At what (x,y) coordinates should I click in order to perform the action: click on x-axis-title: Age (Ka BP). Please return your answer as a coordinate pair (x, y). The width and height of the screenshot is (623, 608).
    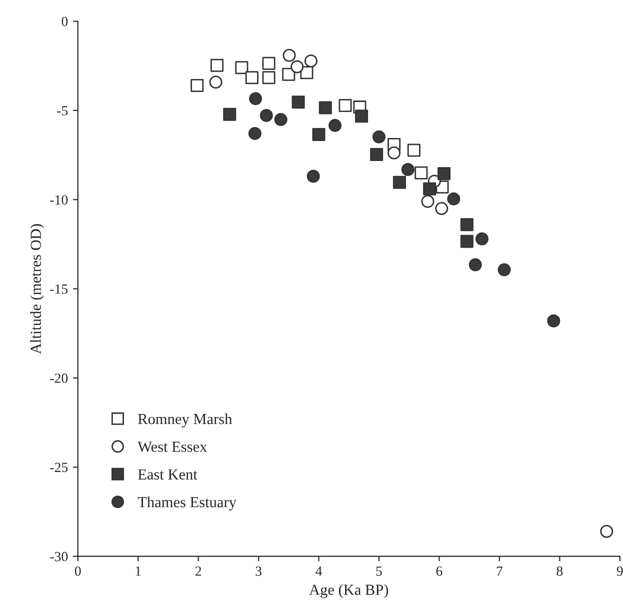
    Looking at the image, I should click on (348, 591).